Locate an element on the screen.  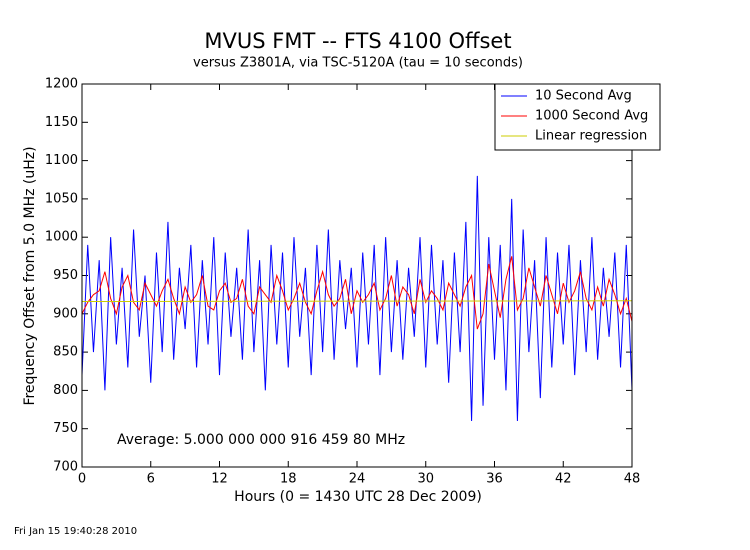
x-tick-label: 0 is located at coordinates (82, 479).